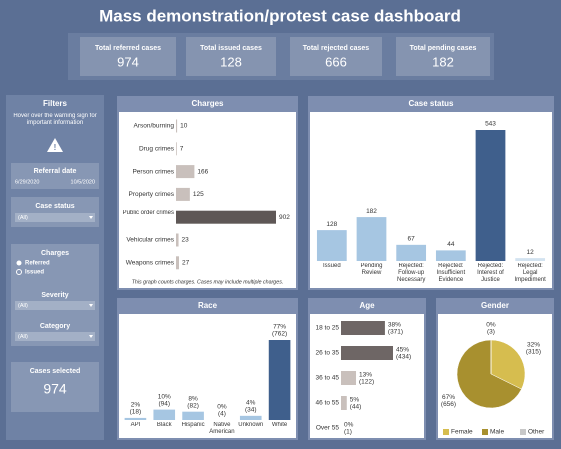  I want to click on count-label: (3), so click(491, 332).